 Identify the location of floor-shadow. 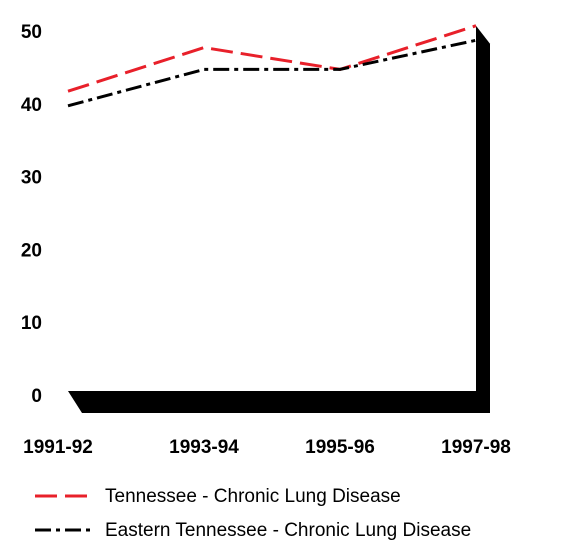
(279, 402).